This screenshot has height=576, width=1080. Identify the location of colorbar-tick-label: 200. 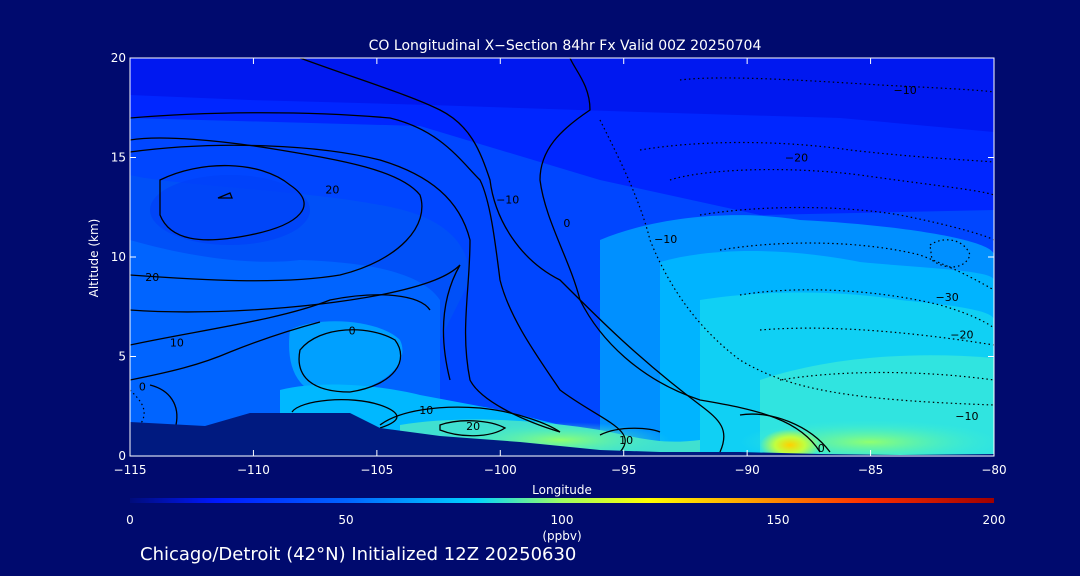
(994, 520).